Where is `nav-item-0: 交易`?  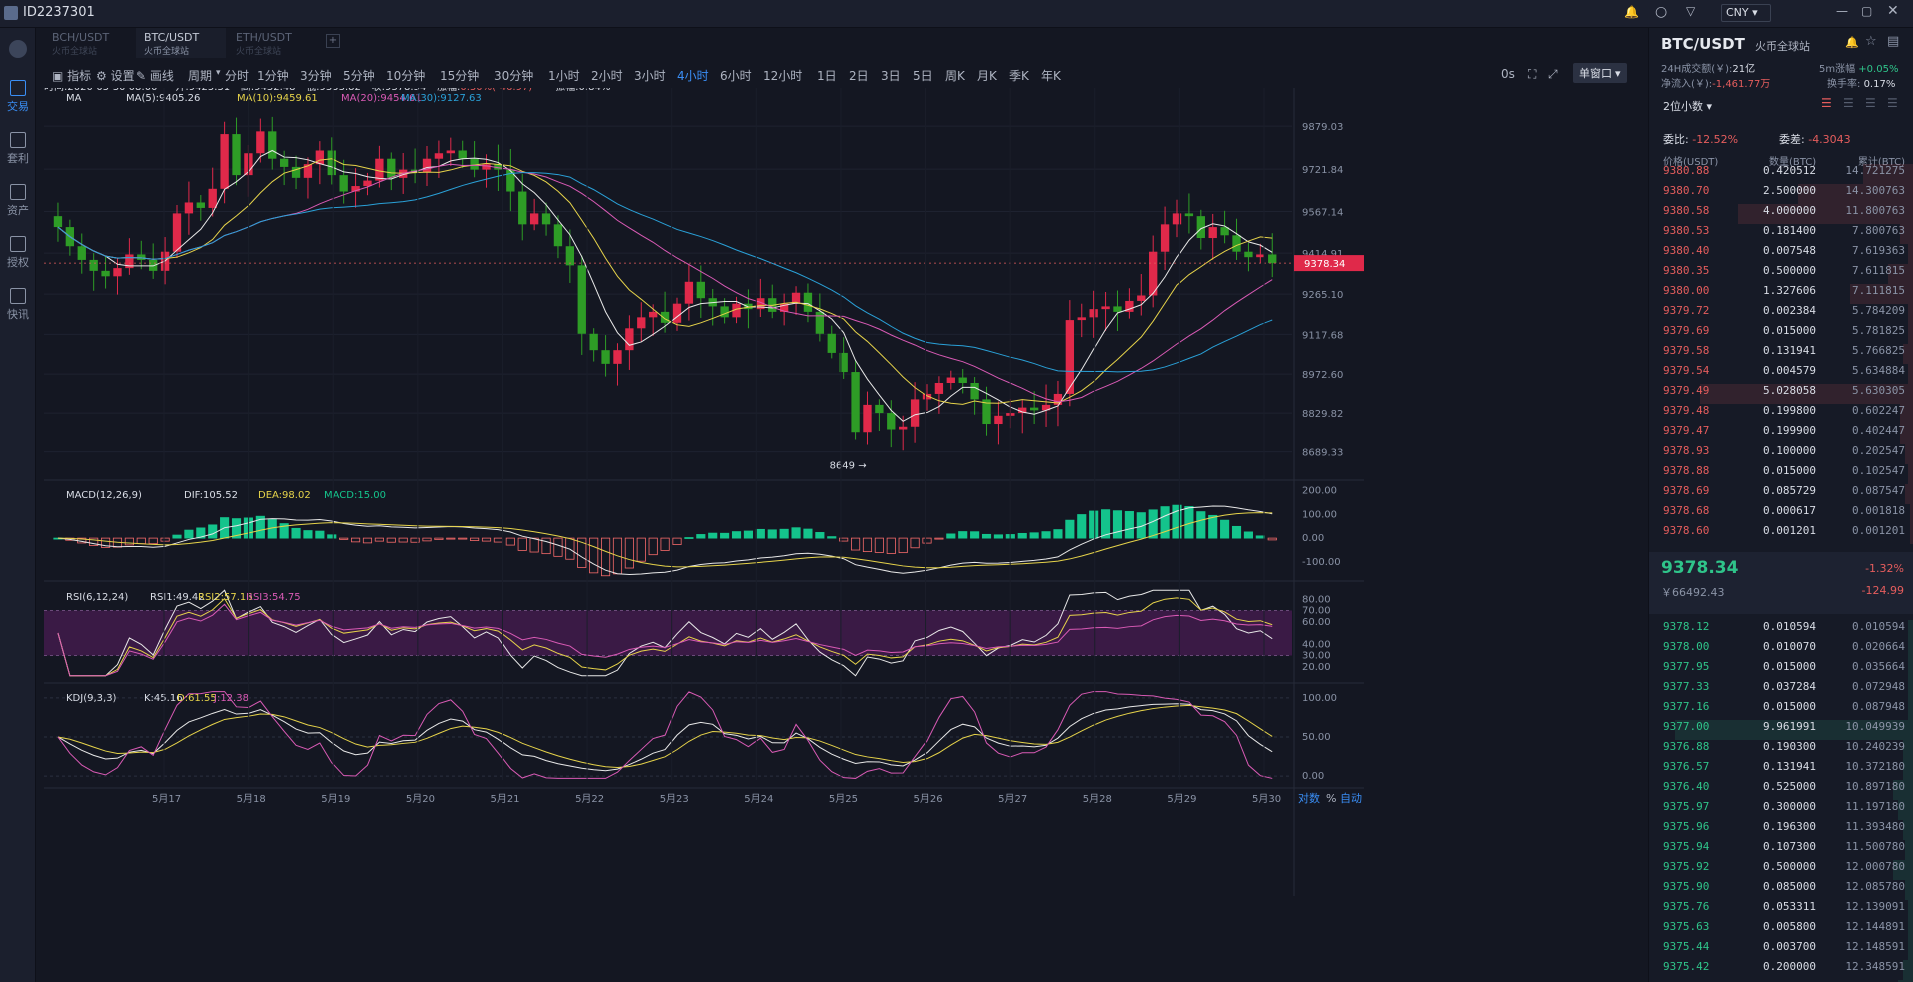
nav-item-0: 交易 is located at coordinates (18, 92).